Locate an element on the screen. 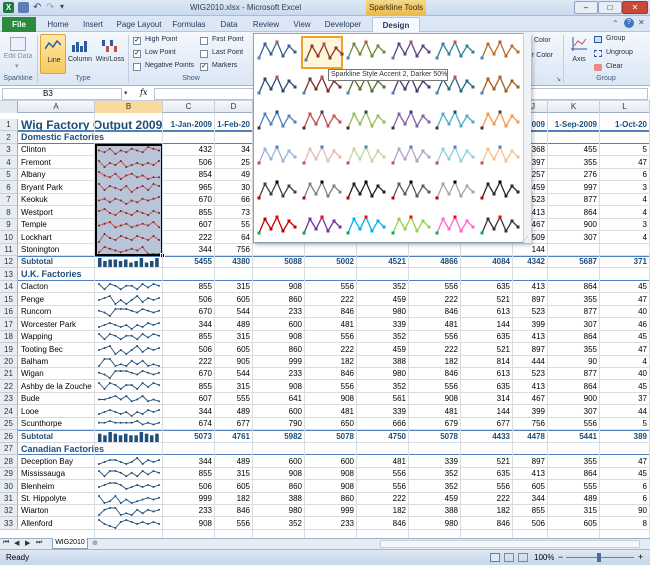 Image resolution: width=650 pixels, height=565 pixels. value-cell-c: 432 is located at coordinates (205, 149).